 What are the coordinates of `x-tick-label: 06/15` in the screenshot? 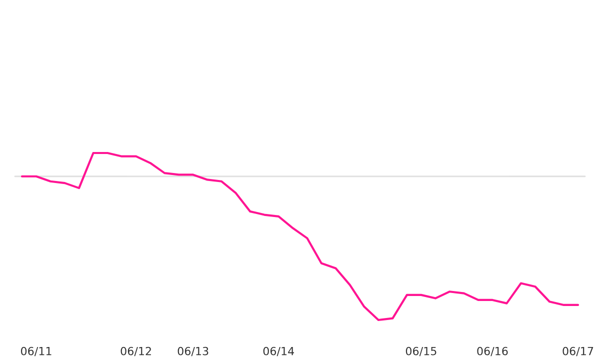 It's located at (421, 351).